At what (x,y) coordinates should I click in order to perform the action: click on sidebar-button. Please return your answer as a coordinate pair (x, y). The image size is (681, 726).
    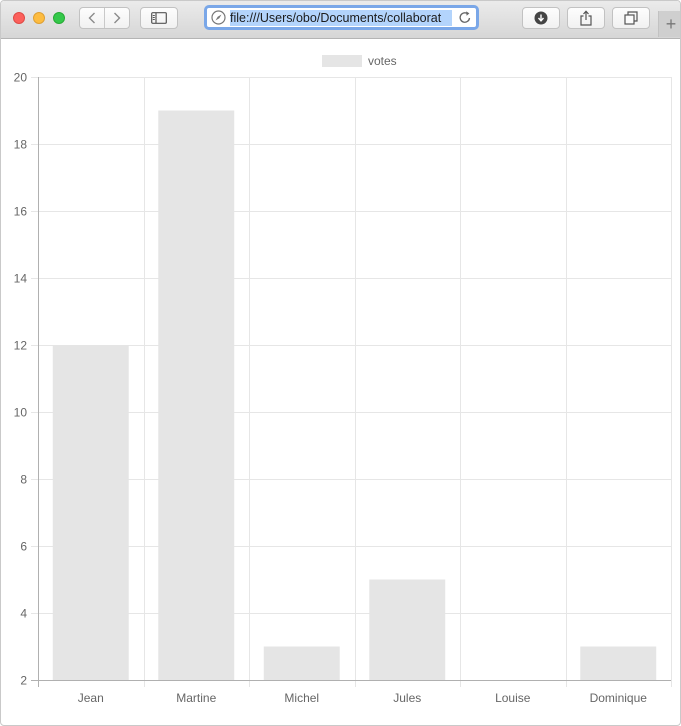
    Looking at the image, I should click on (159, 18).